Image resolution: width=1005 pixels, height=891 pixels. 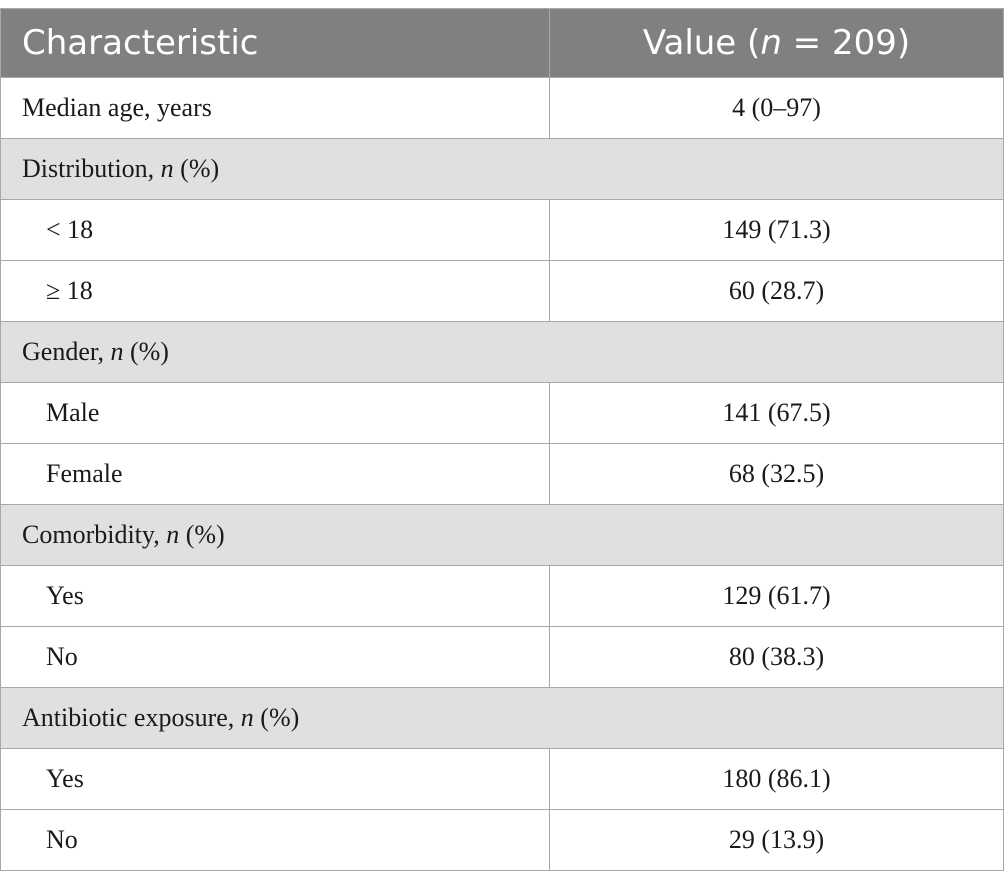 What do you see at coordinates (776, 291) in the screenshot?
I see `row-value: 60 (28.7)` at bounding box center [776, 291].